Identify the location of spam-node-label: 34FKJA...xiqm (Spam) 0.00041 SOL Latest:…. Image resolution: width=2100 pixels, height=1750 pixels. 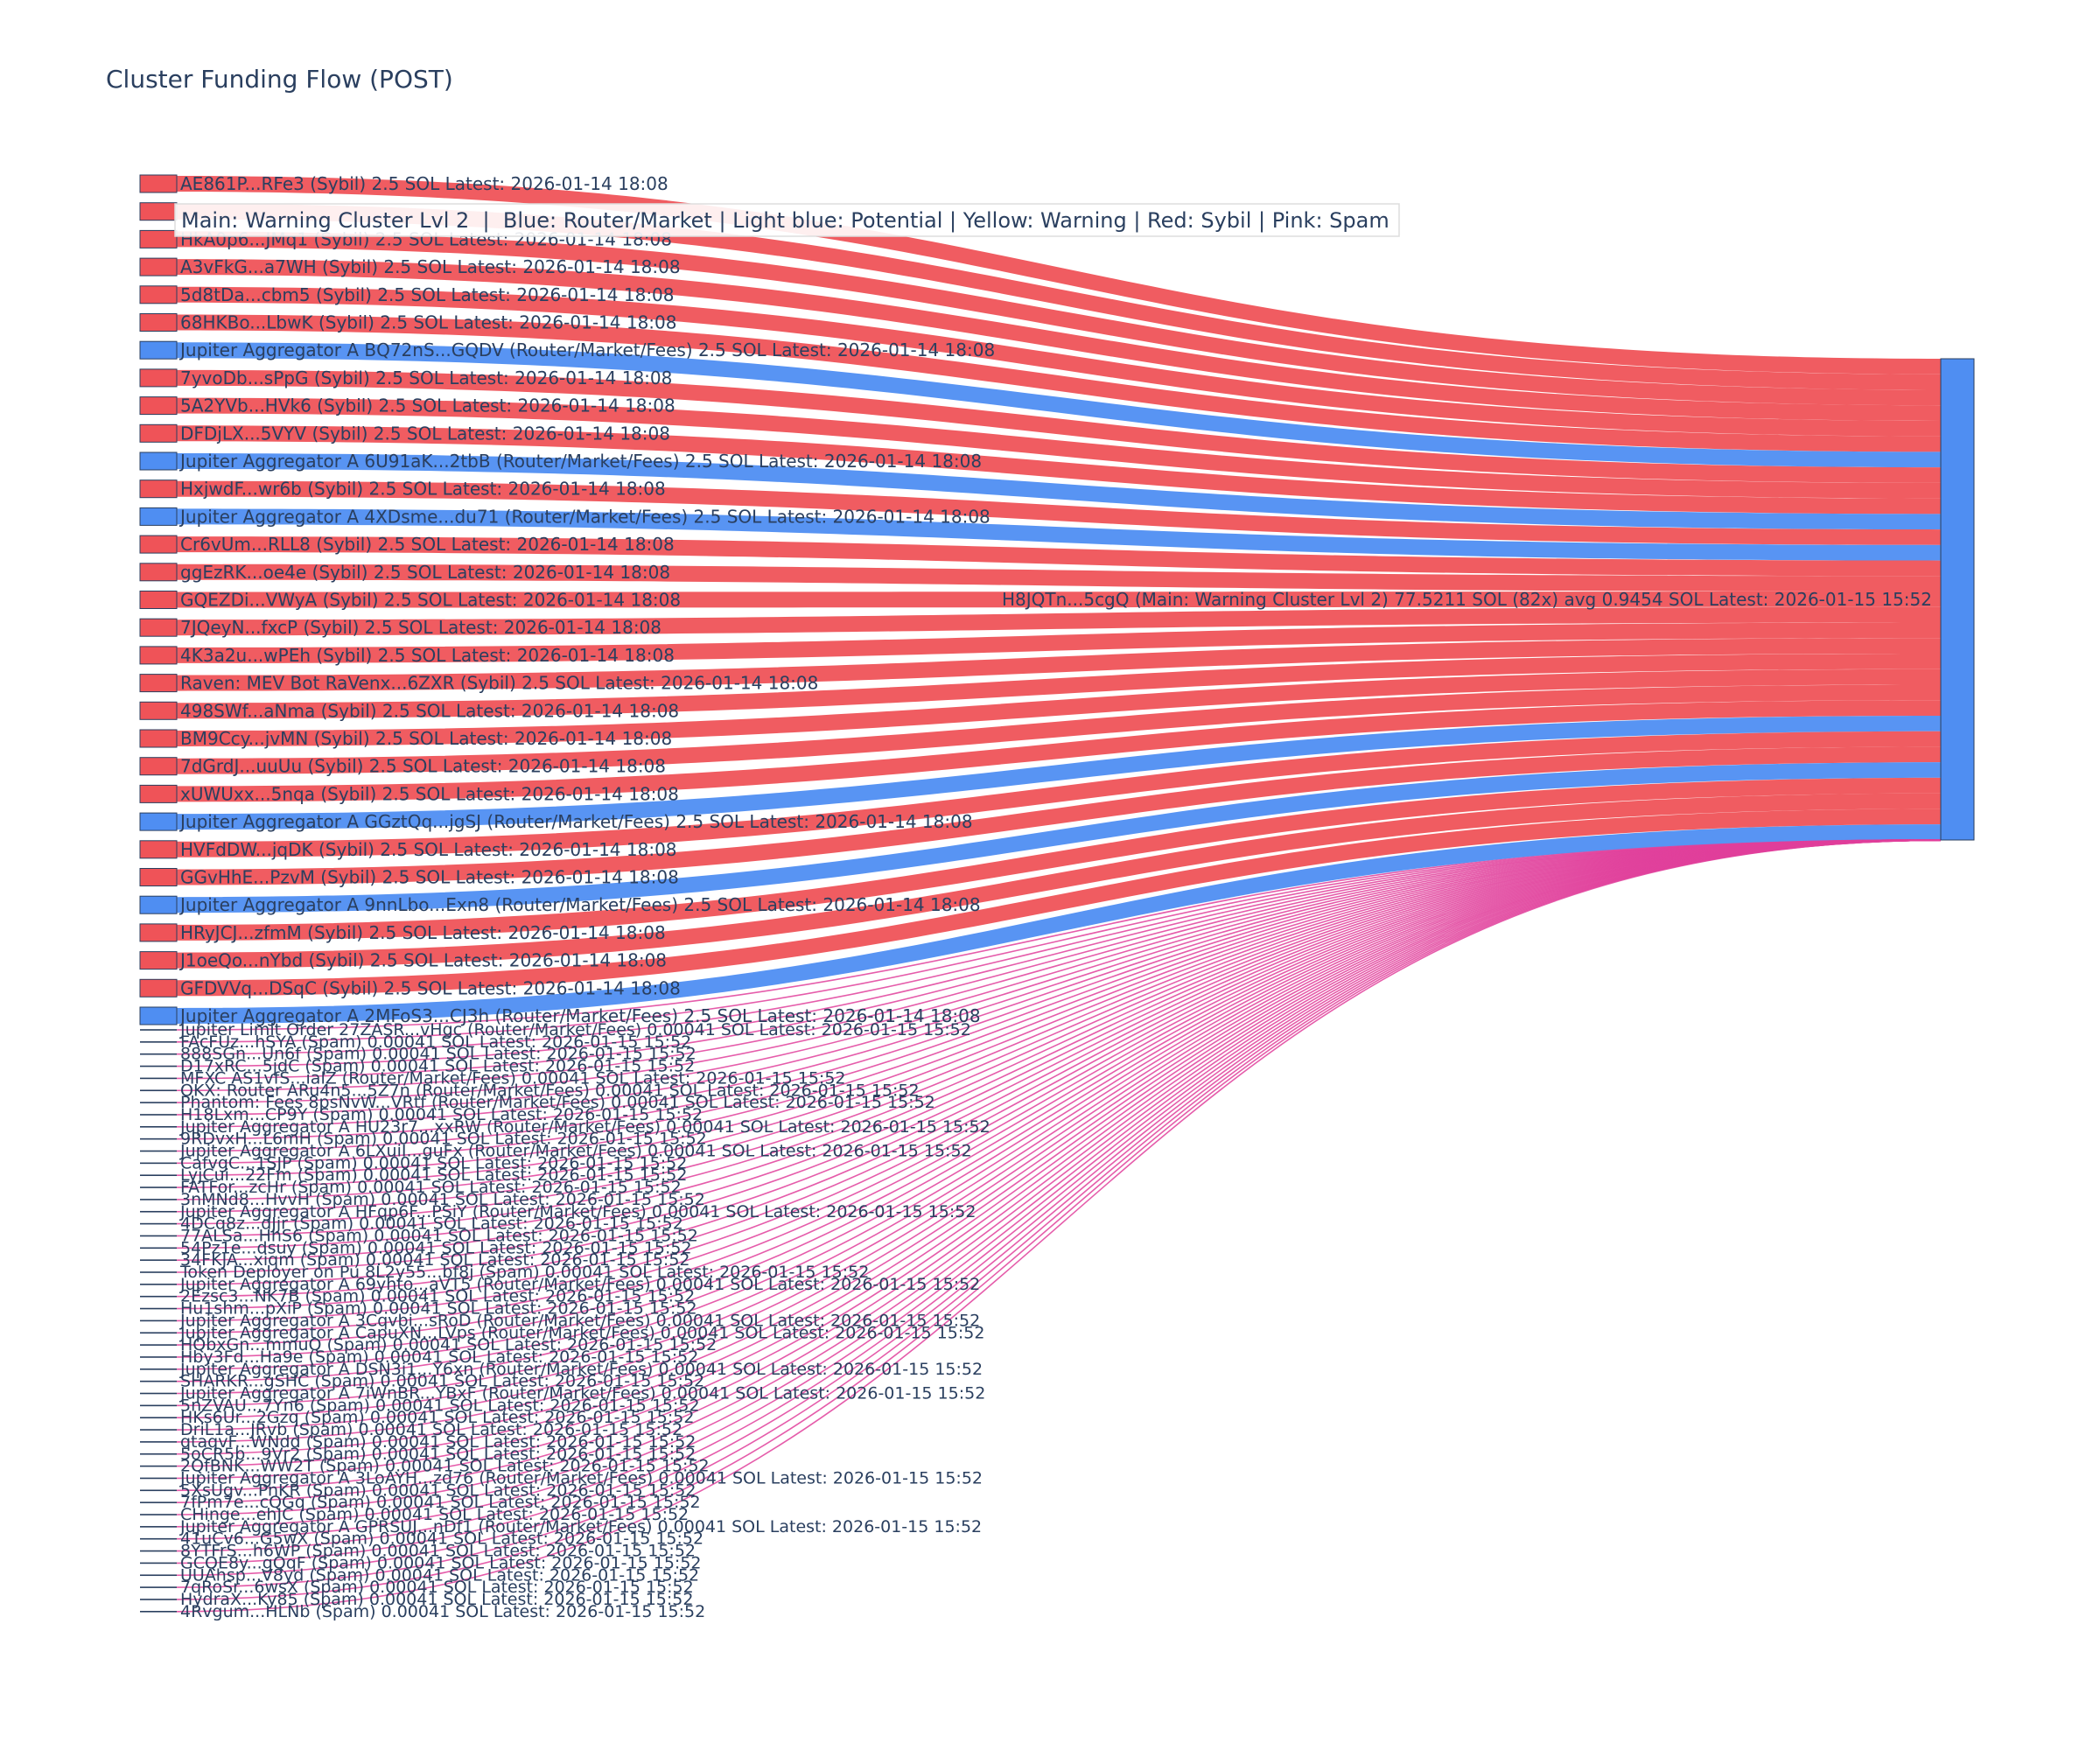
(435, 1260).